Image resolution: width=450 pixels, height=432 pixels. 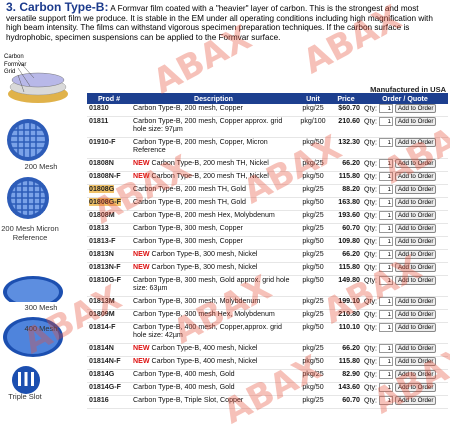 I want to click on product-number: 01814N, so click(x=109, y=350).